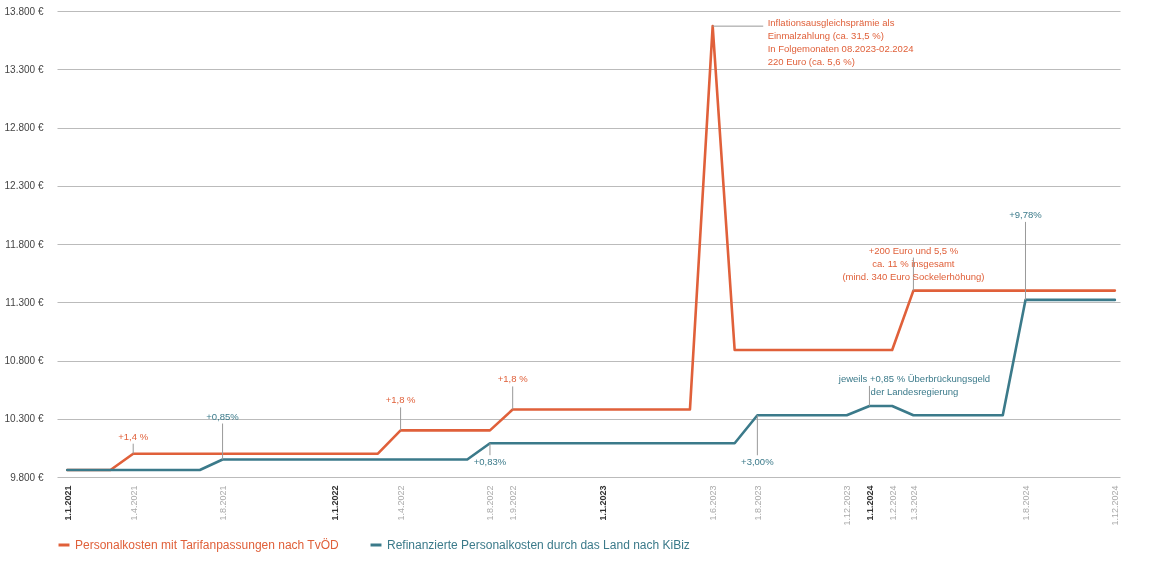 This screenshot has height=574, width=1168. Describe the element at coordinates (847, 505) in the screenshot. I see `x-tick-label: 1.12.2023` at that location.